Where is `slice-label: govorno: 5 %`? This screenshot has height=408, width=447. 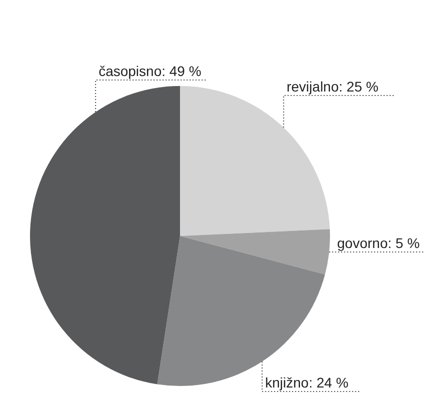
slice-label: govorno: 5 % is located at coordinates (378, 242).